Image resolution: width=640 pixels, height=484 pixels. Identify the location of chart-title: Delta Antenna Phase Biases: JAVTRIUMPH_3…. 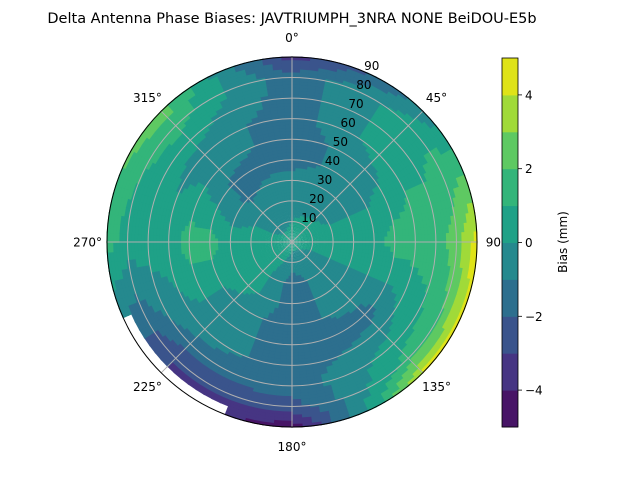
(291, 19).